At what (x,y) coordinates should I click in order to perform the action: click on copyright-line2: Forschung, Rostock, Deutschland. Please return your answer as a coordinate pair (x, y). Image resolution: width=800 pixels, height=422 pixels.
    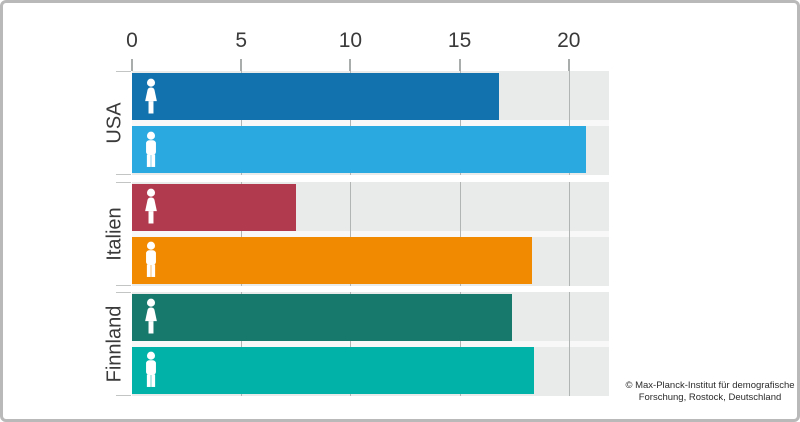
    Looking at the image, I should click on (710, 398).